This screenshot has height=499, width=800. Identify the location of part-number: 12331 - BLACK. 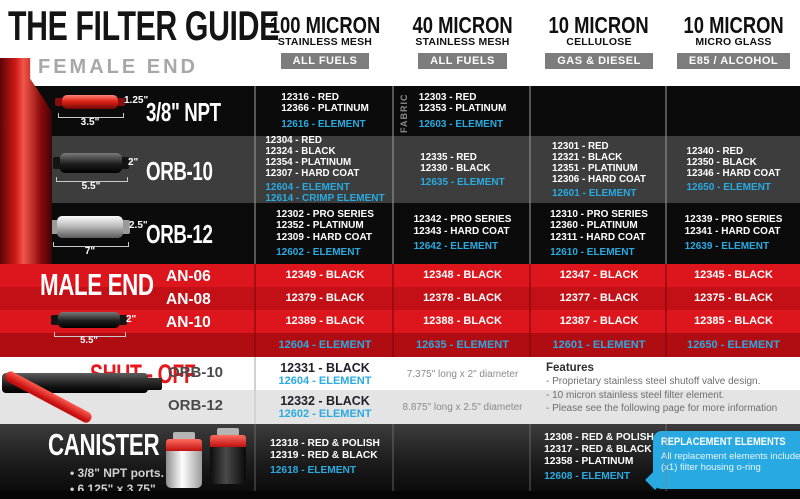
(325, 368).